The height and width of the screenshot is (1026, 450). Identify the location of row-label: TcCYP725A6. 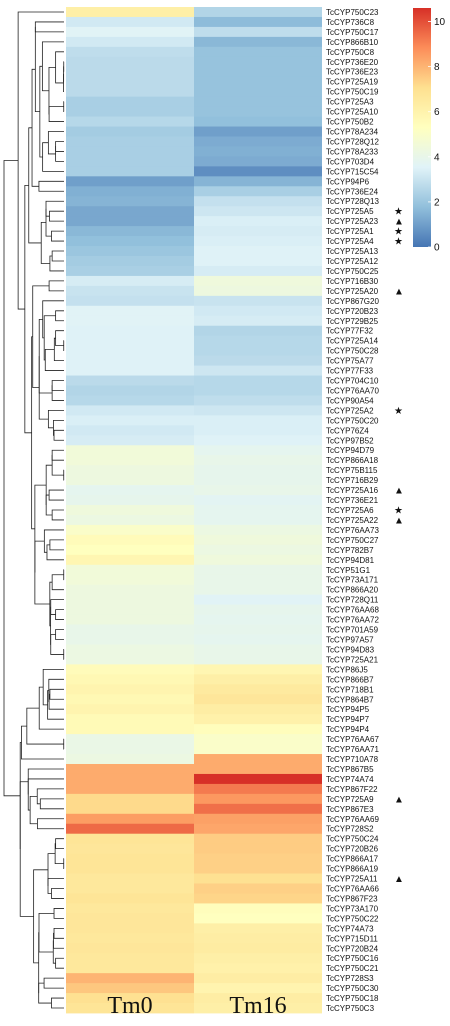
(350, 510).